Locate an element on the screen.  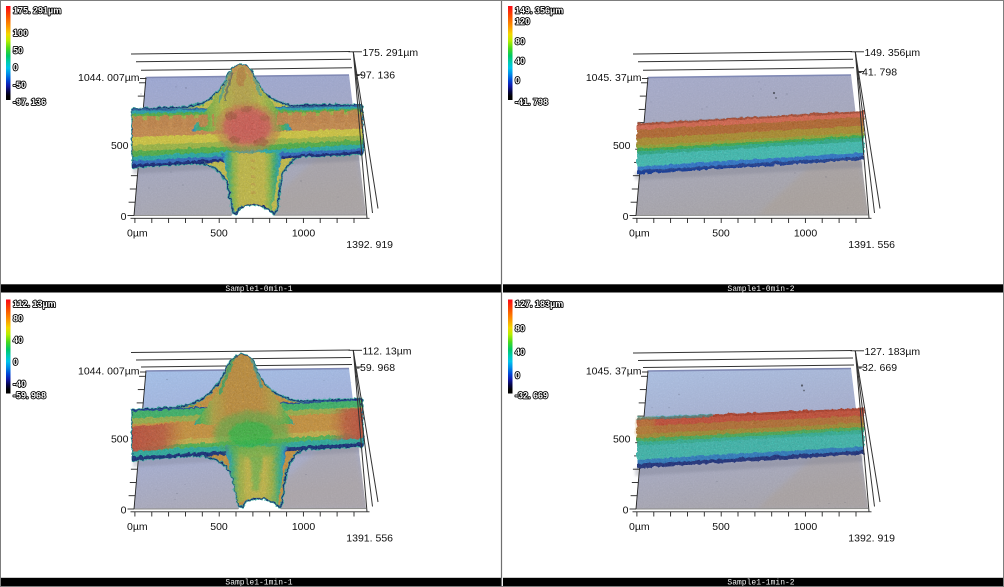
svg-text: Sample1-0min-1 is located at coordinates (258, 289).